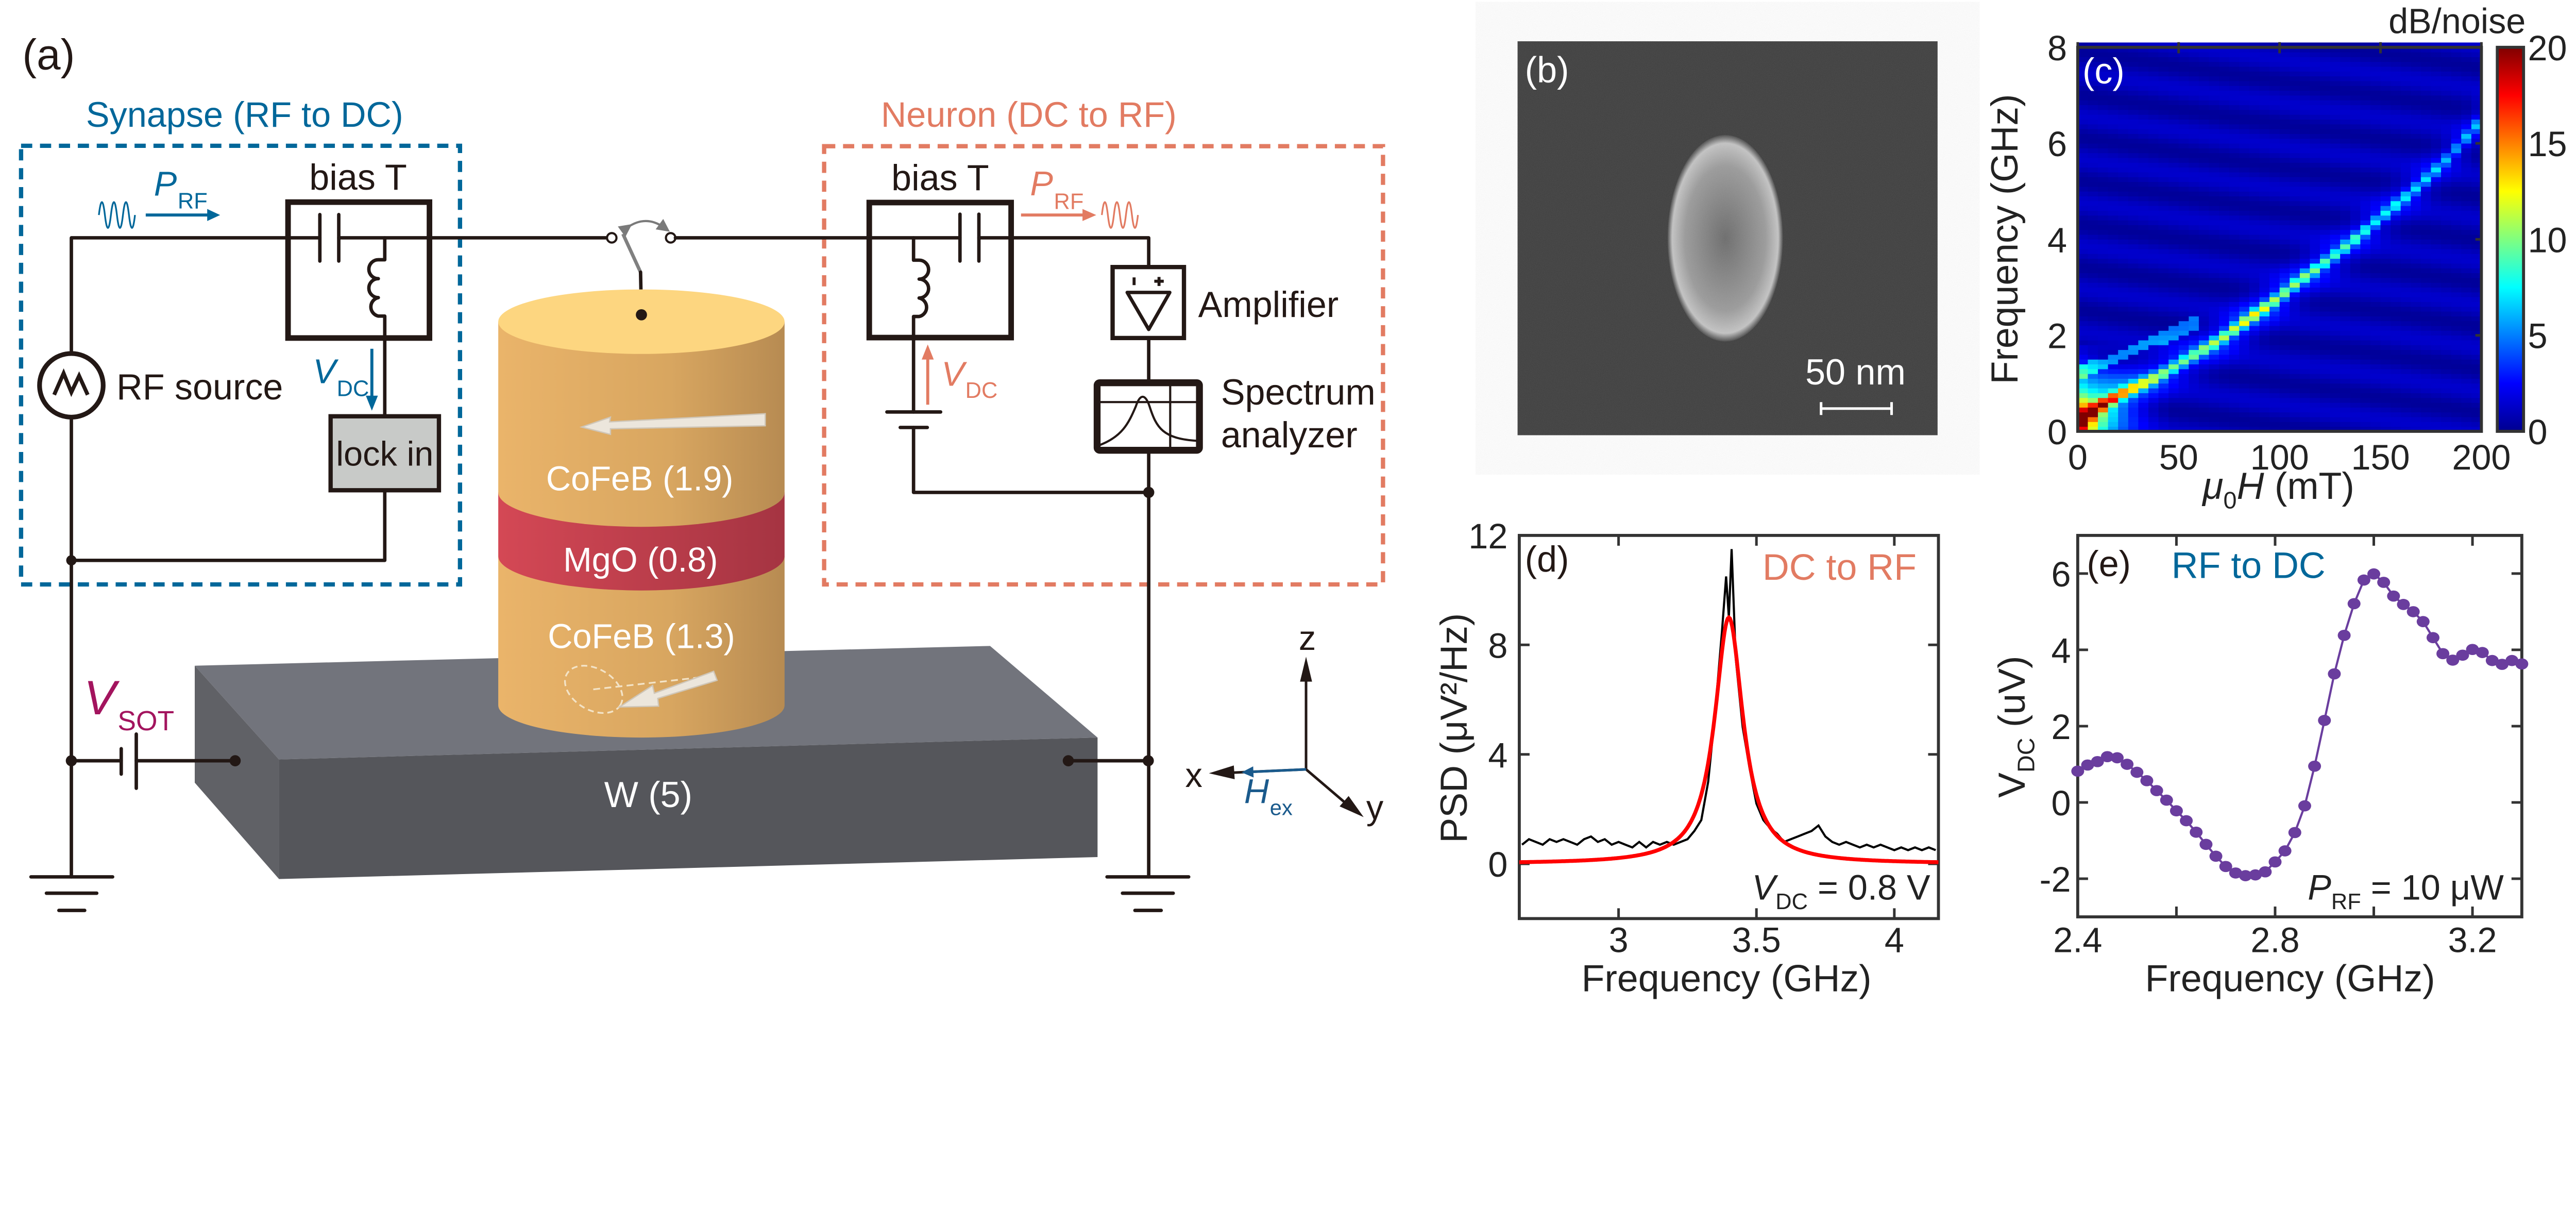 The width and height of the screenshot is (2576, 1207). Describe the element at coordinates (2245, 876) in the screenshot. I see `data-point` at that location.